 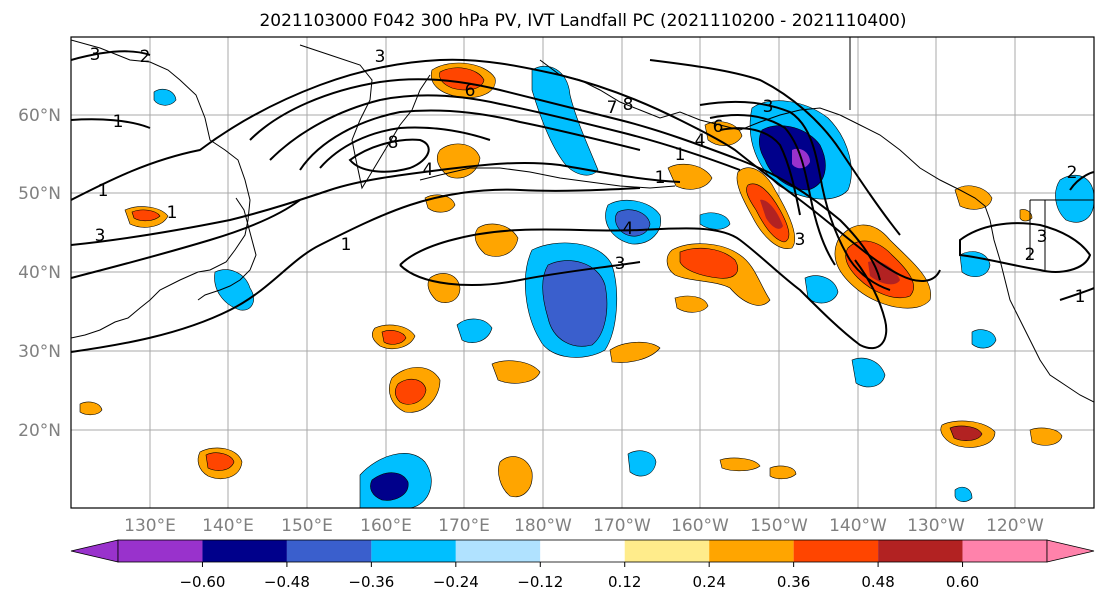 What do you see at coordinates (643, 288) in the screenshot?
I see `contour-3-a` at bounding box center [643, 288].